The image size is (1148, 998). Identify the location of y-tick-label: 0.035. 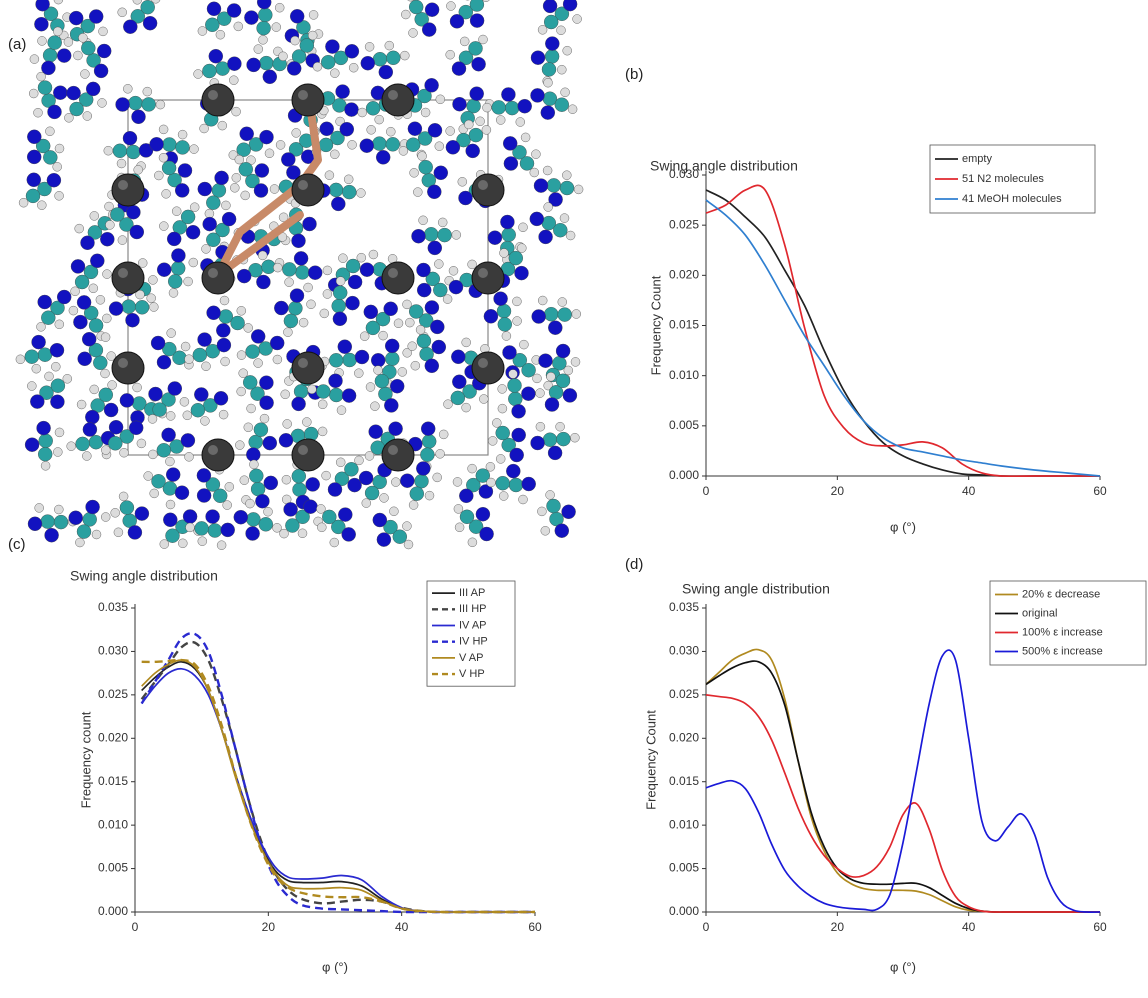
(113, 607).